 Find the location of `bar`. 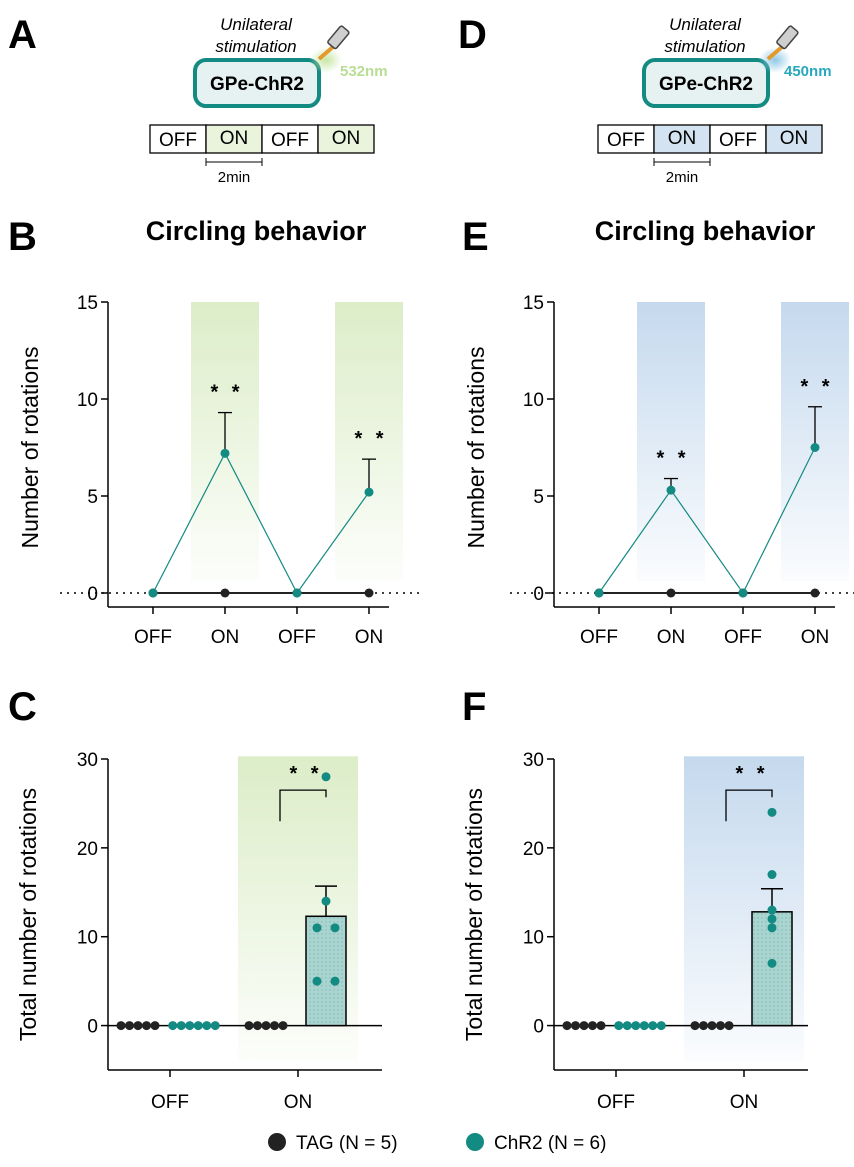

bar is located at coordinates (326, 971).